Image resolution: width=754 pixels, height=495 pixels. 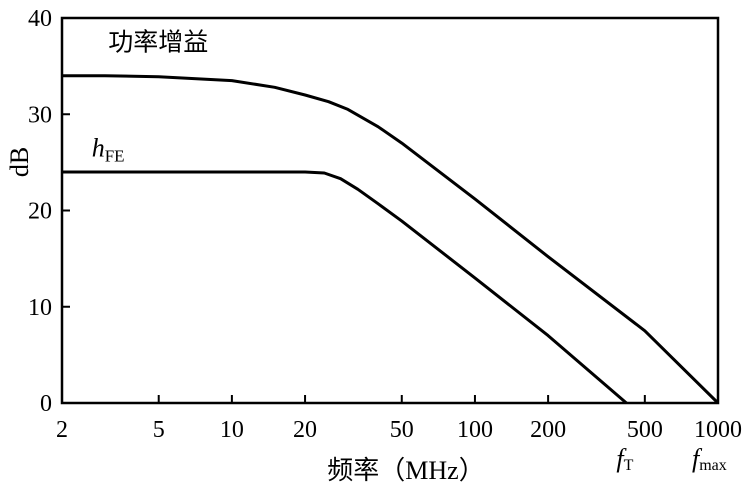 What do you see at coordinates (232, 430) in the screenshot?
I see `x-tick-label: 10` at bounding box center [232, 430].